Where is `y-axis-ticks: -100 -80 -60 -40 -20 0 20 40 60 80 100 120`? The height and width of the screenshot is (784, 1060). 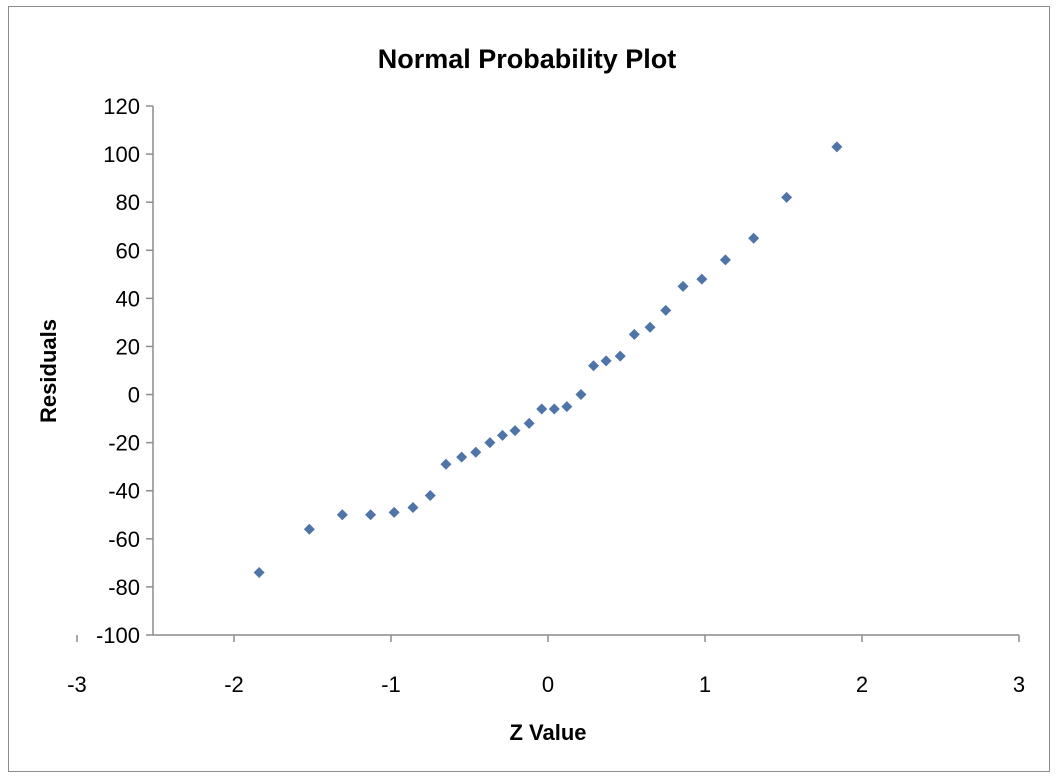
y-axis-ticks: -100 -80 -60 -40 -20 0 20 40 60 80 100 120 is located at coordinates (124, 371).